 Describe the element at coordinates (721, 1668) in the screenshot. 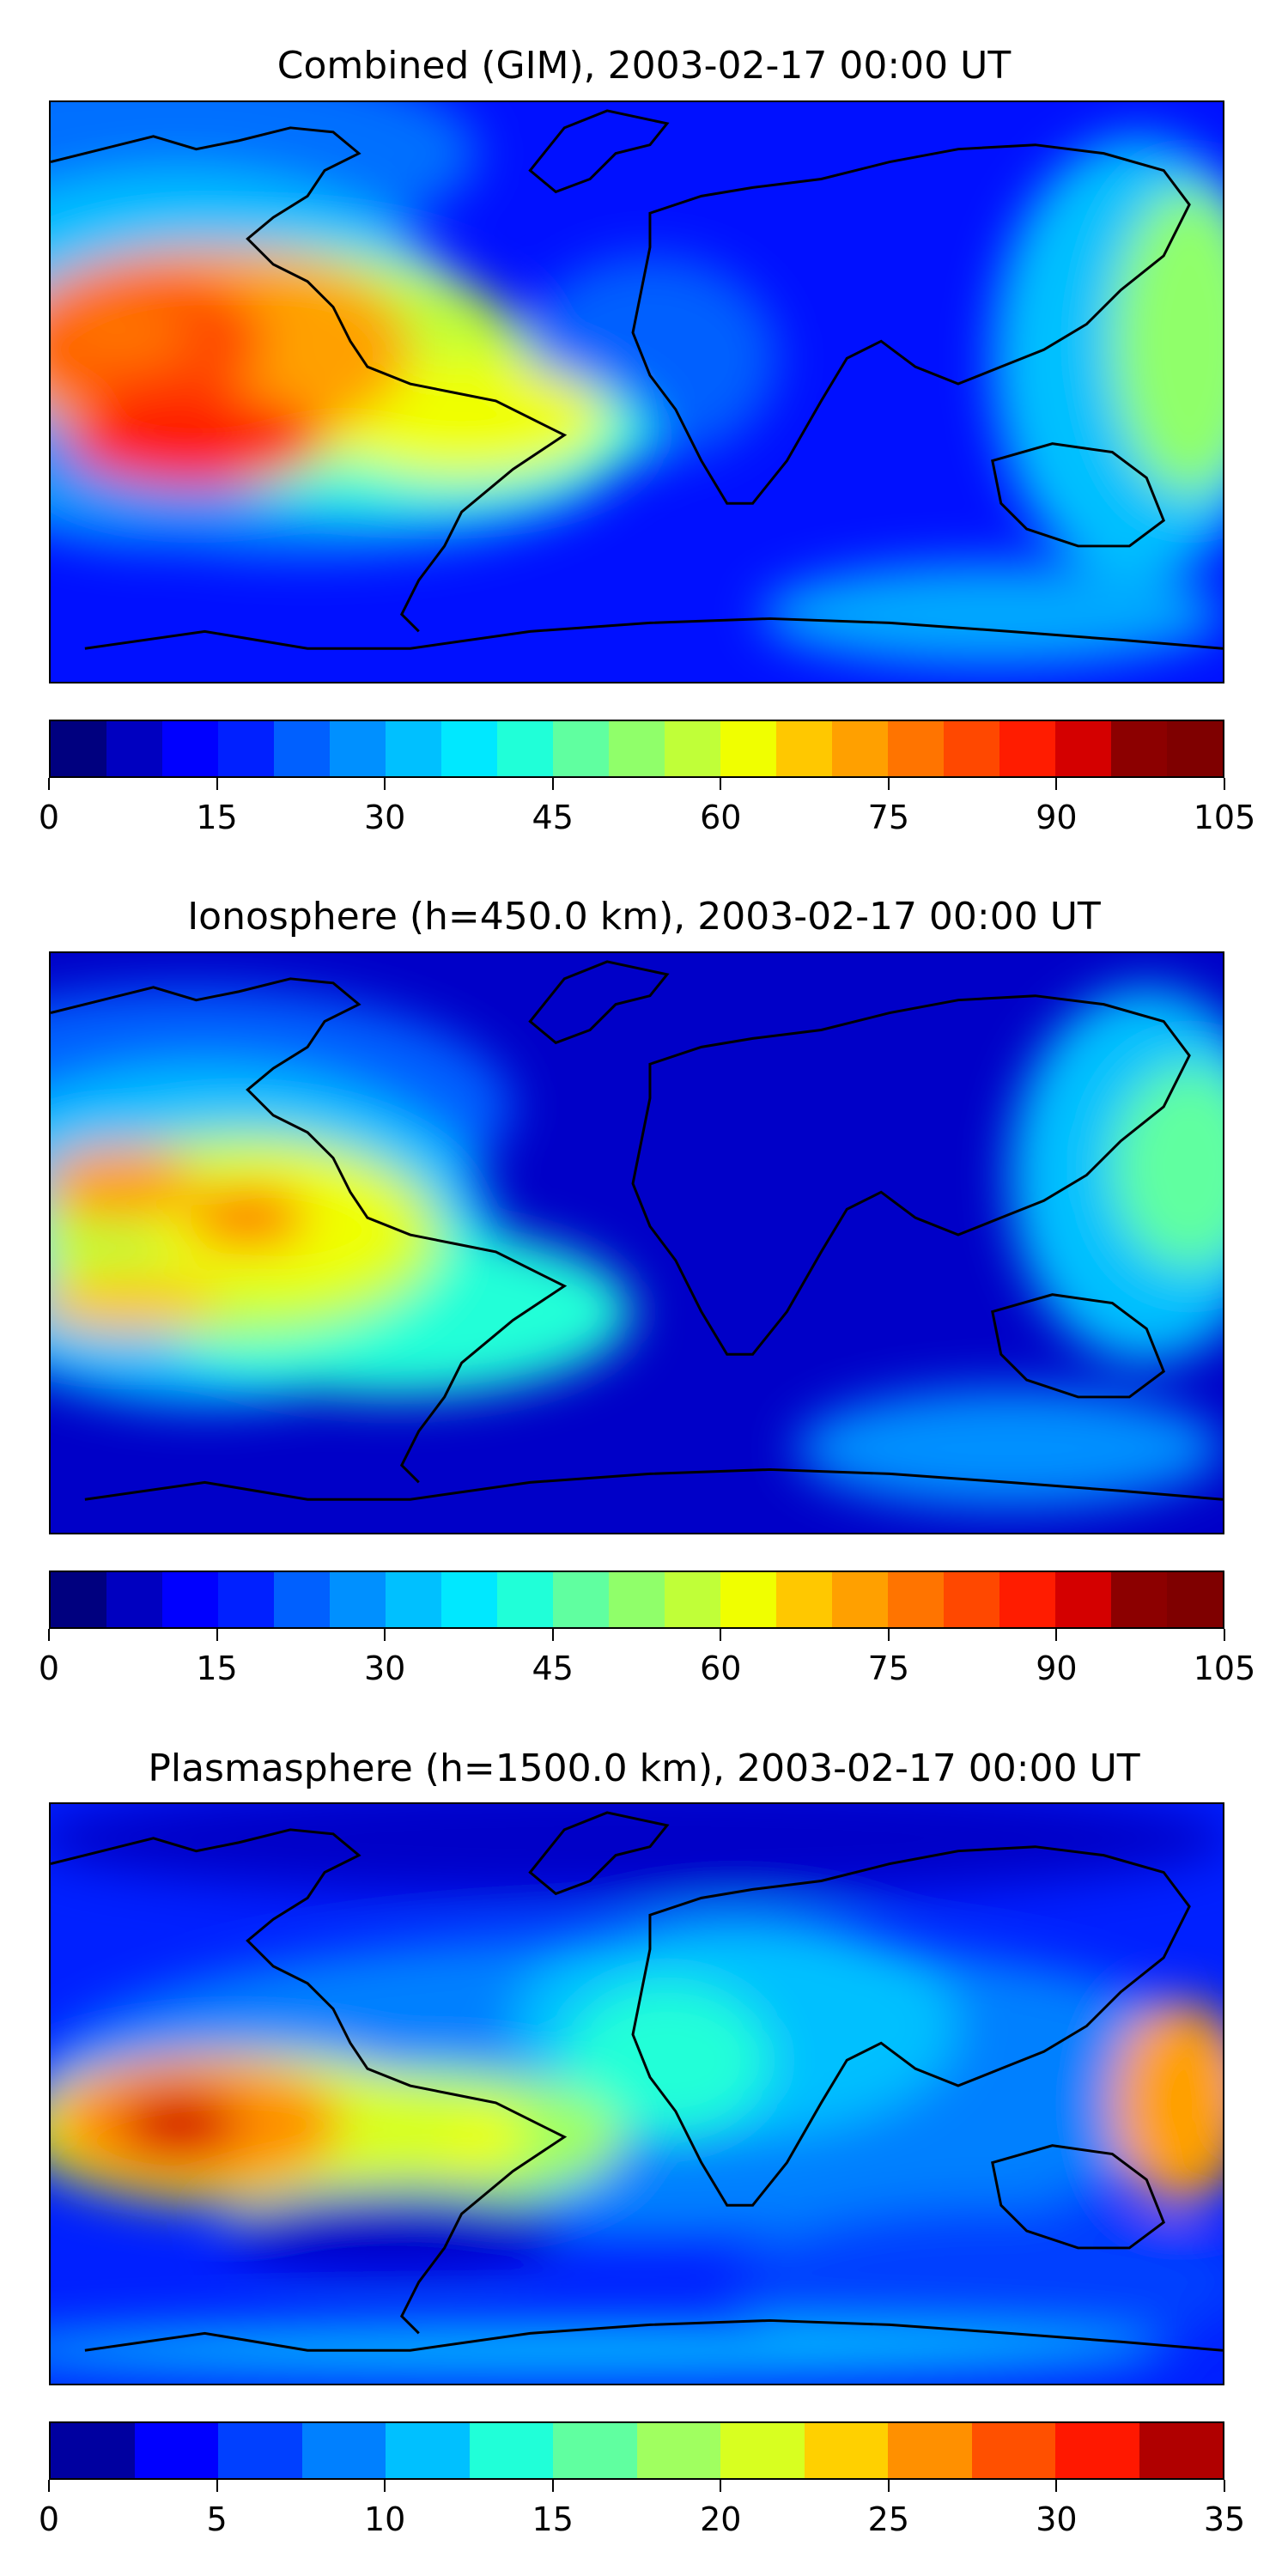

I see `colorbar-tick-label: 60` at that location.